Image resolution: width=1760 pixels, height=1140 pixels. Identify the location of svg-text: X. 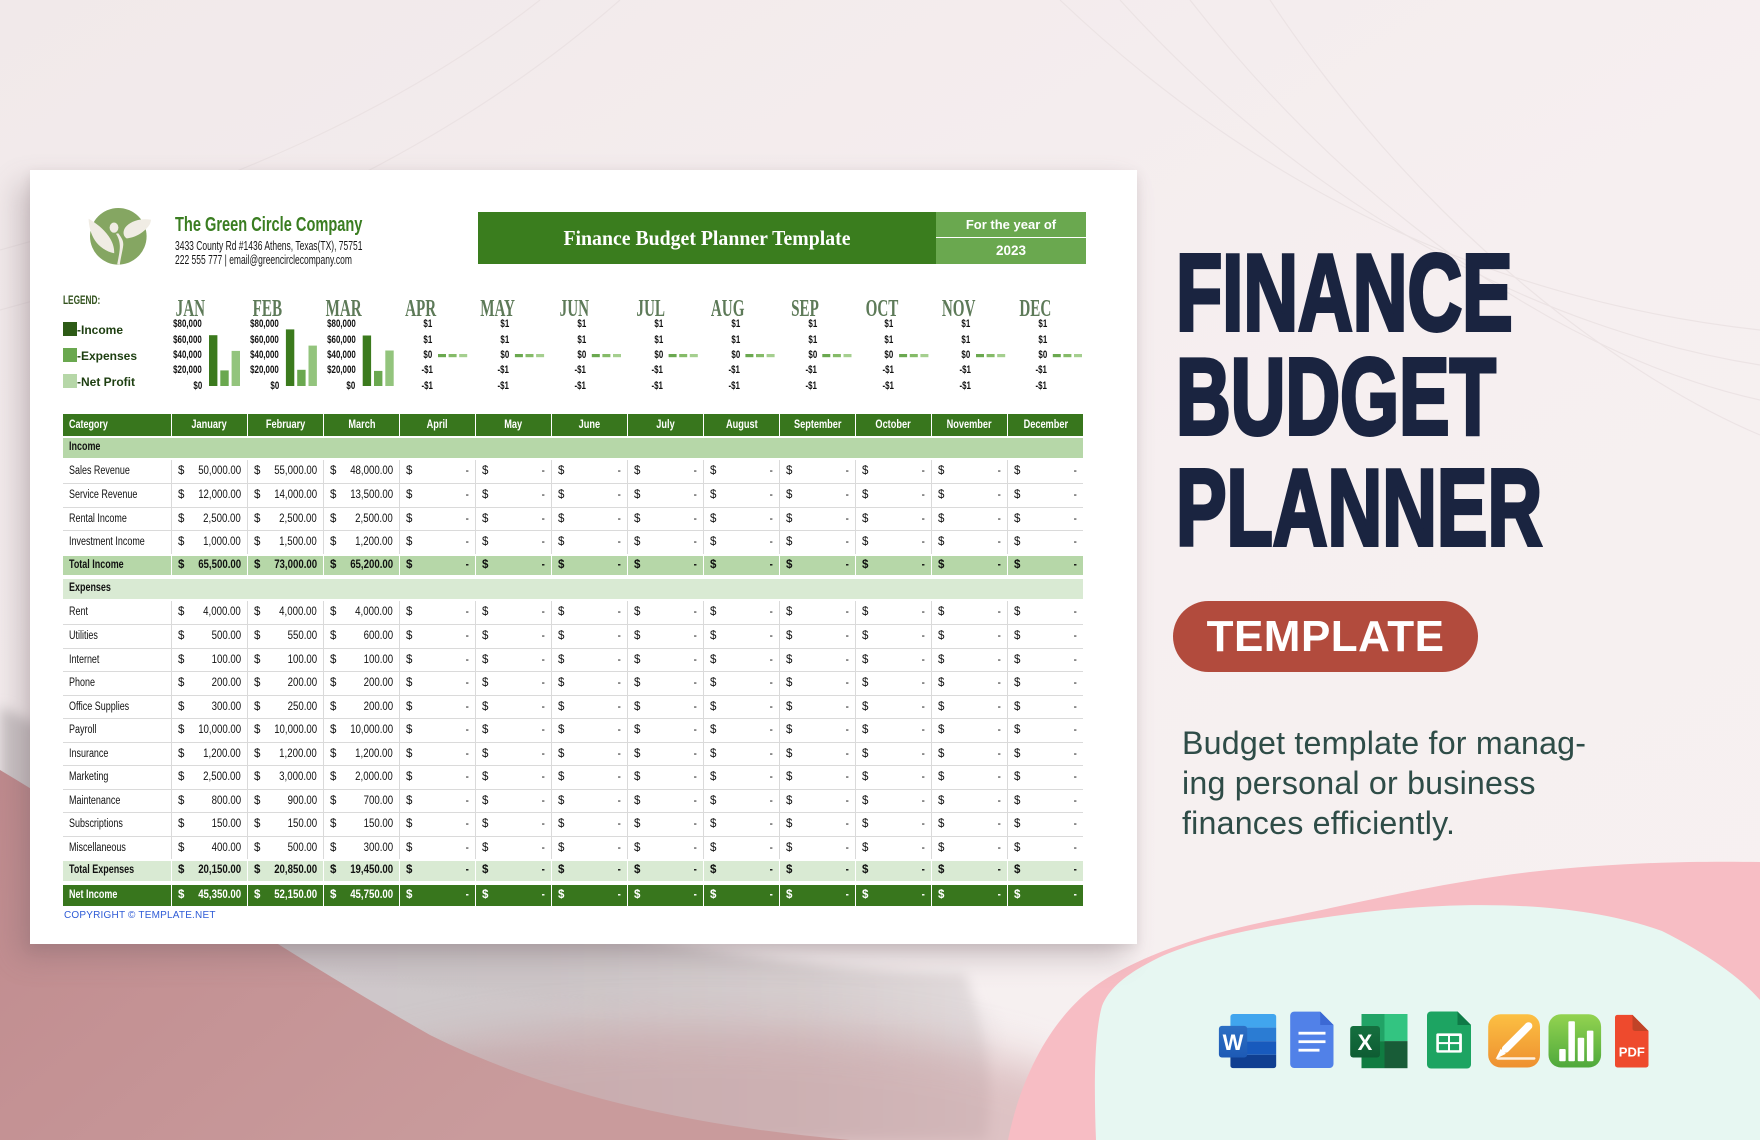
(1365, 1042).